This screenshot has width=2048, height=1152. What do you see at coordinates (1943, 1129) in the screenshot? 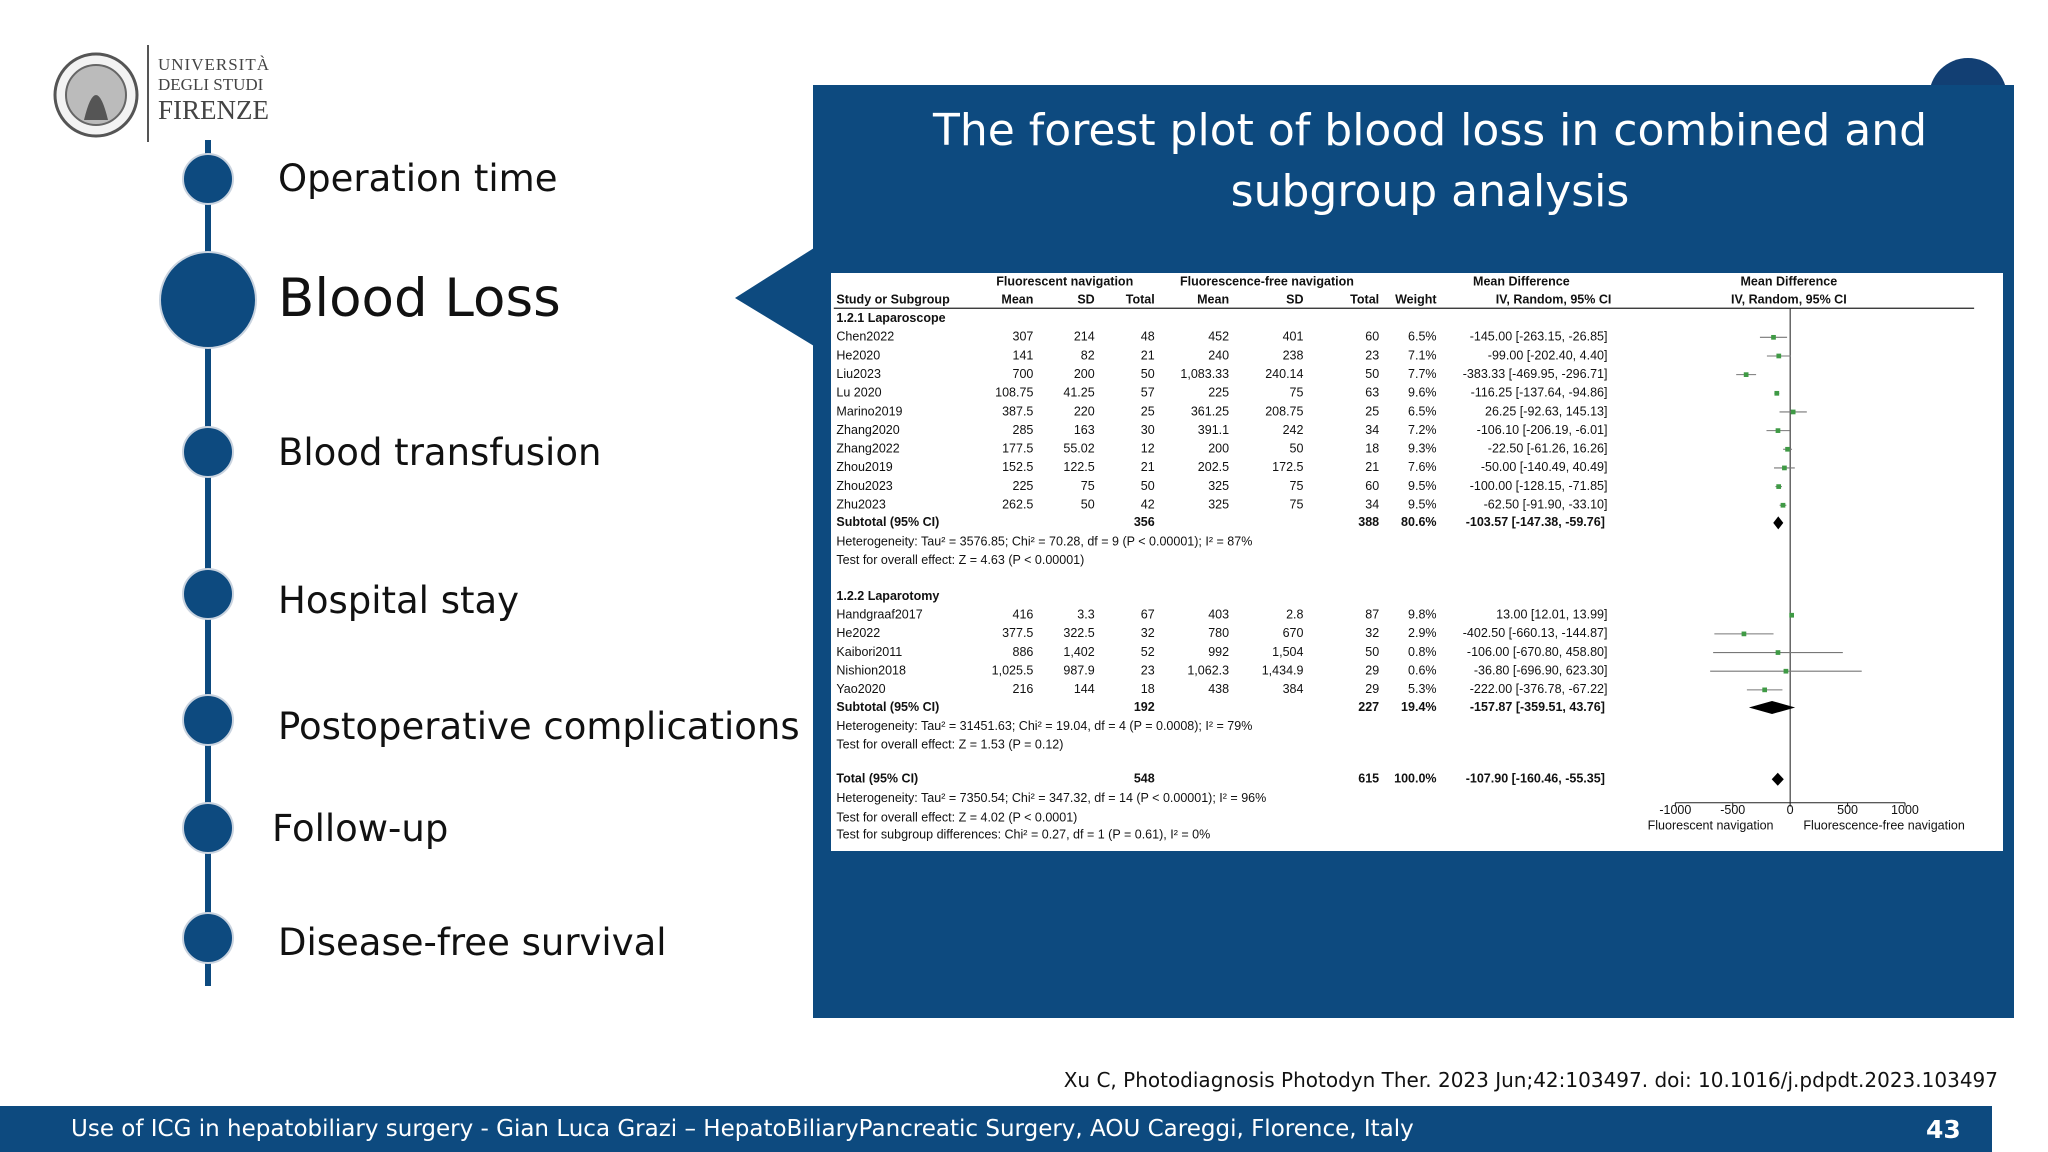
I see `page-number: 43` at bounding box center [1943, 1129].